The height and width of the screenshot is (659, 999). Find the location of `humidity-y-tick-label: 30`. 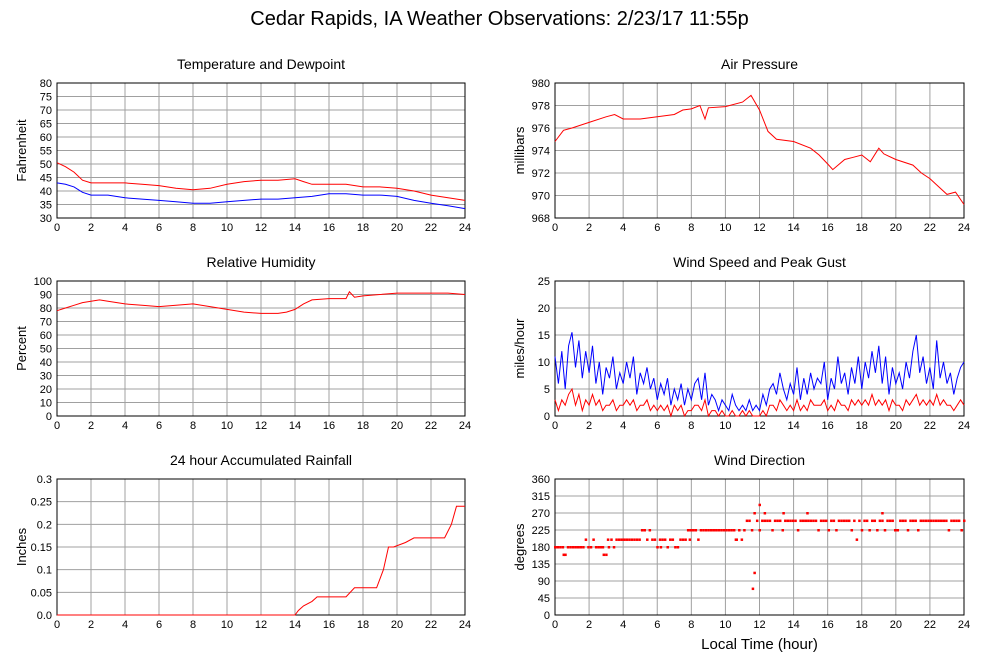

humidity-y-tick-label: 30 is located at coordinates (46, 377).